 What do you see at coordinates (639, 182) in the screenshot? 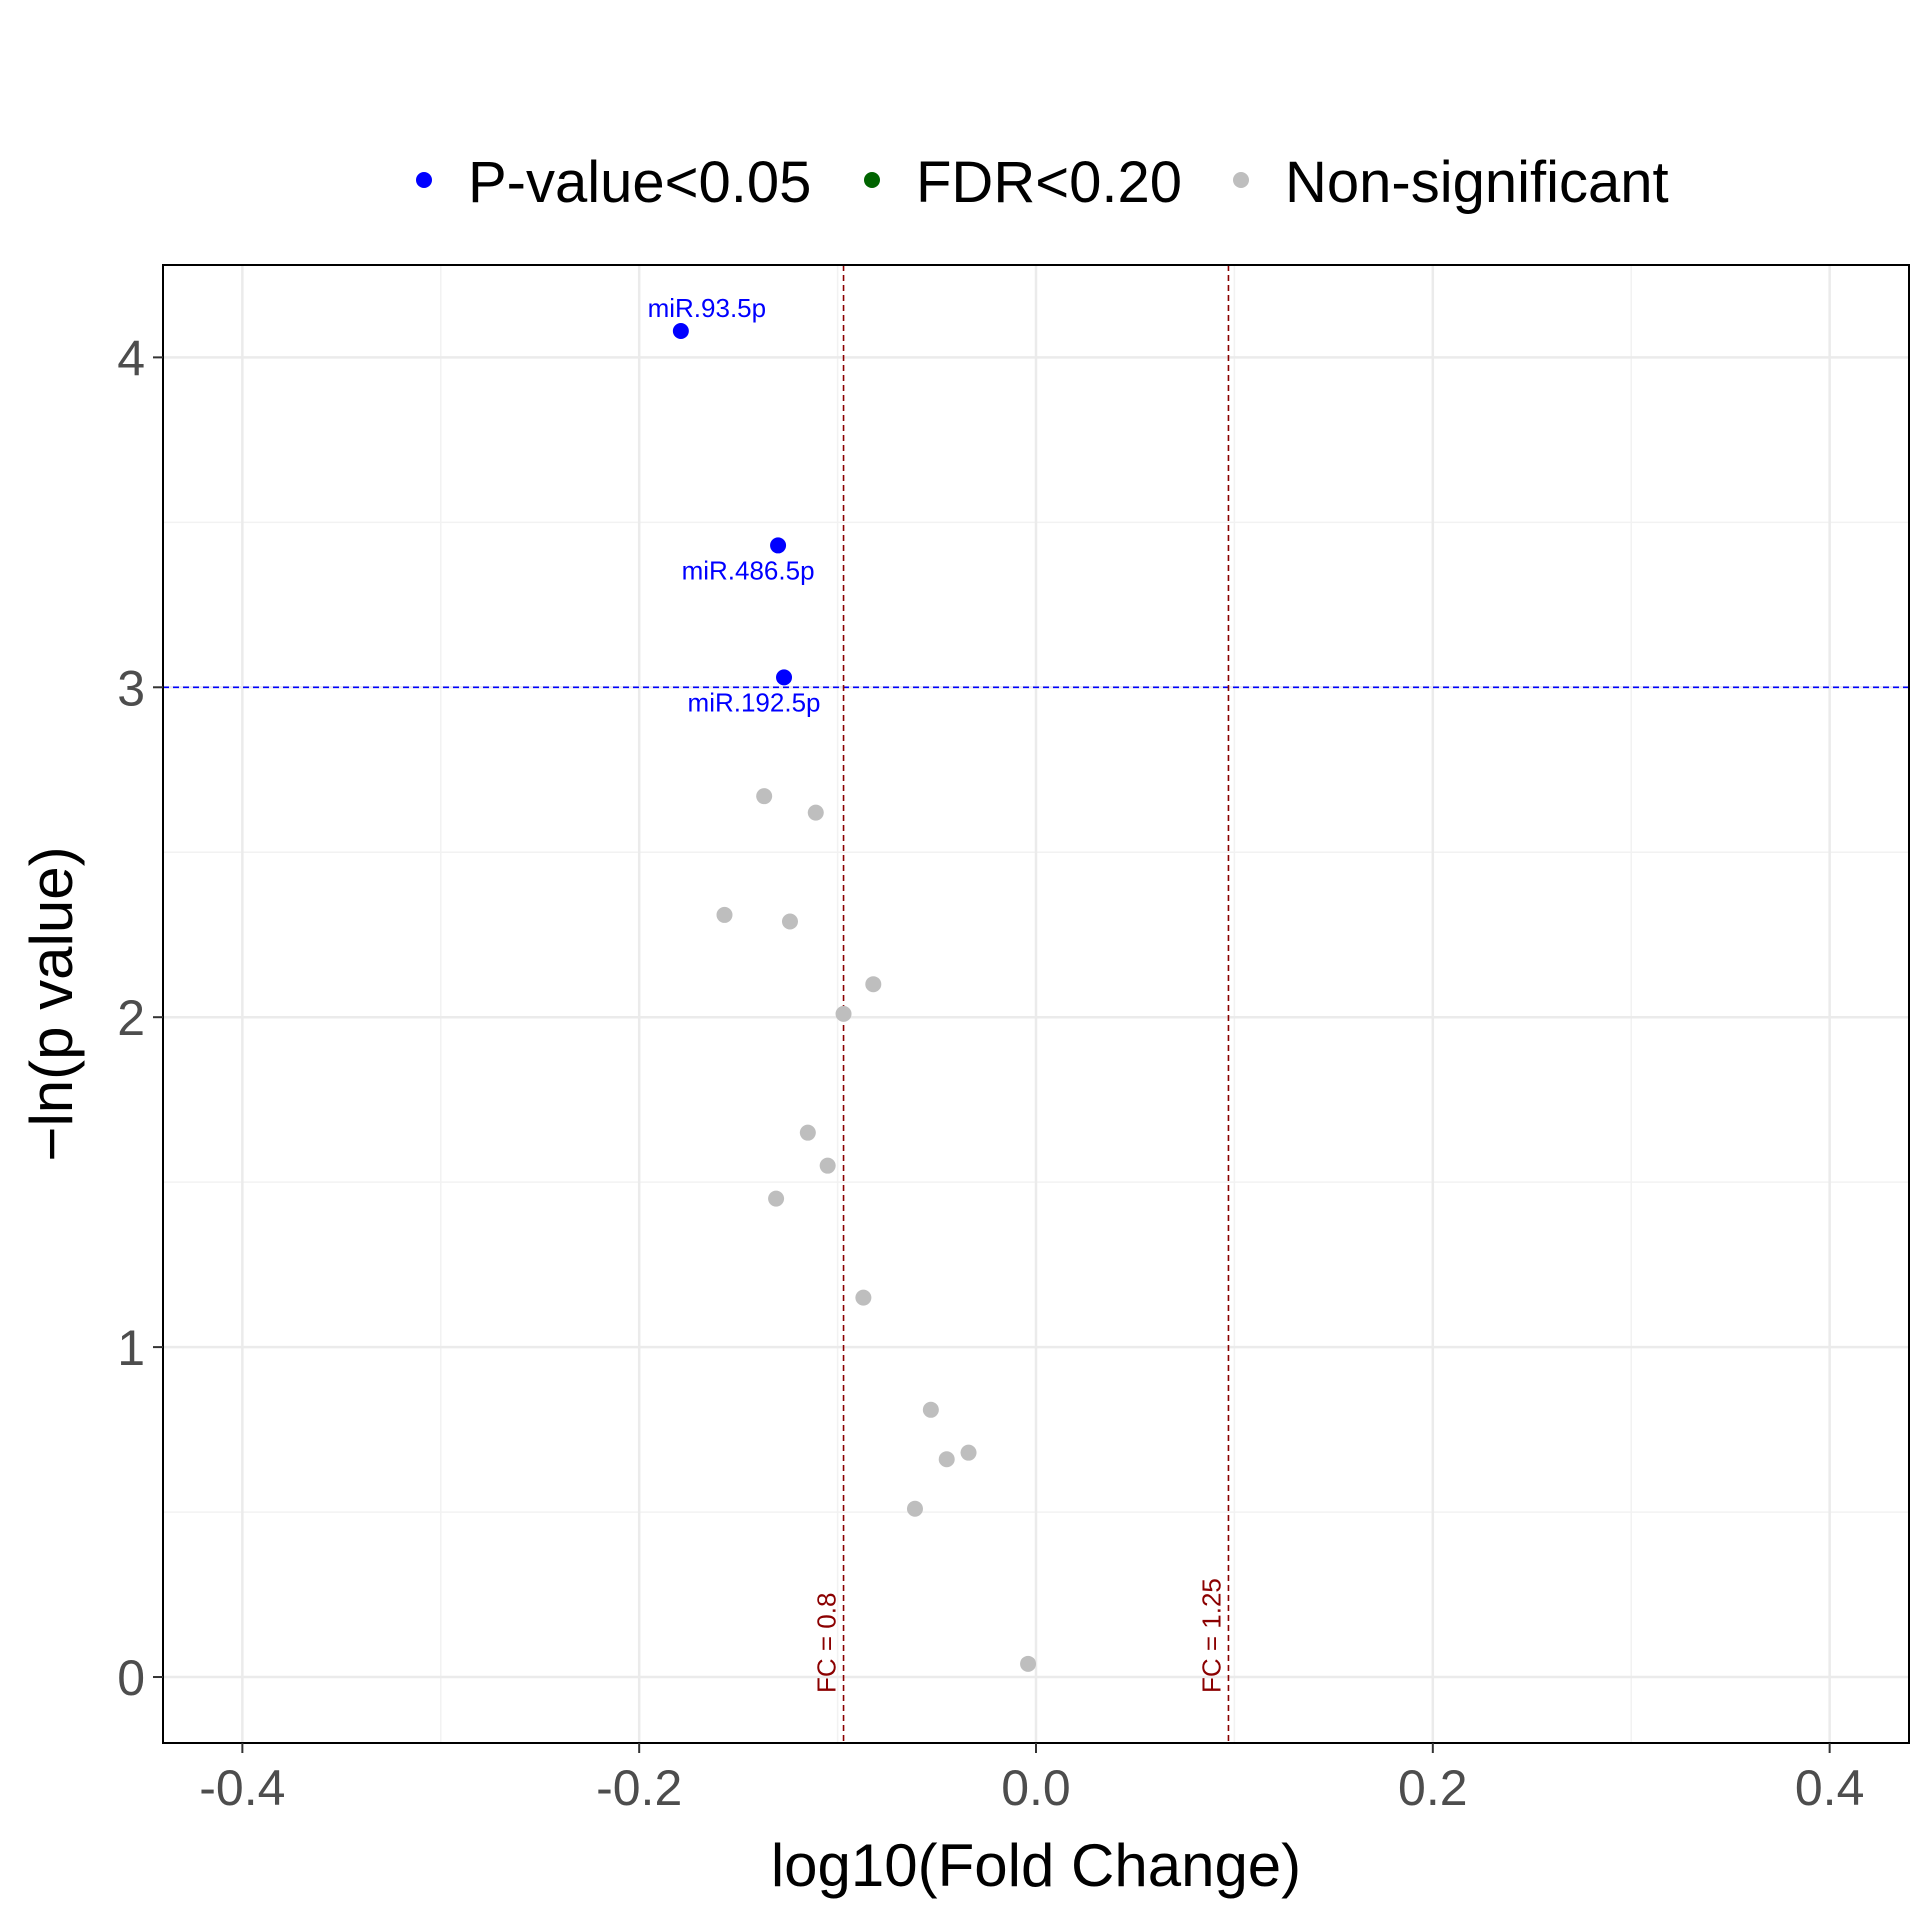
I see `legend-label: P-value<0.05` at bounding box center [639, 182].